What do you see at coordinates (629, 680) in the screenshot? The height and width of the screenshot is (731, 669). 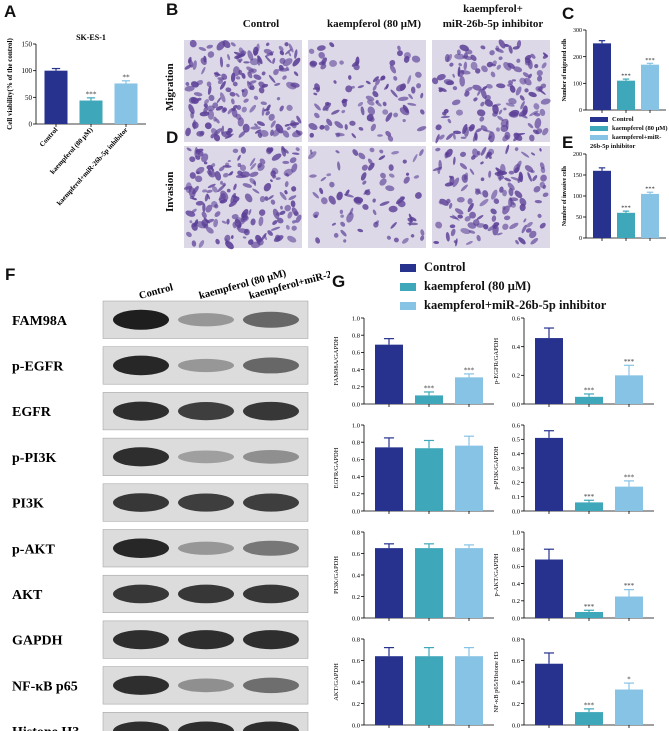 I see `significance-label: *` at bounding box center [629, 680].